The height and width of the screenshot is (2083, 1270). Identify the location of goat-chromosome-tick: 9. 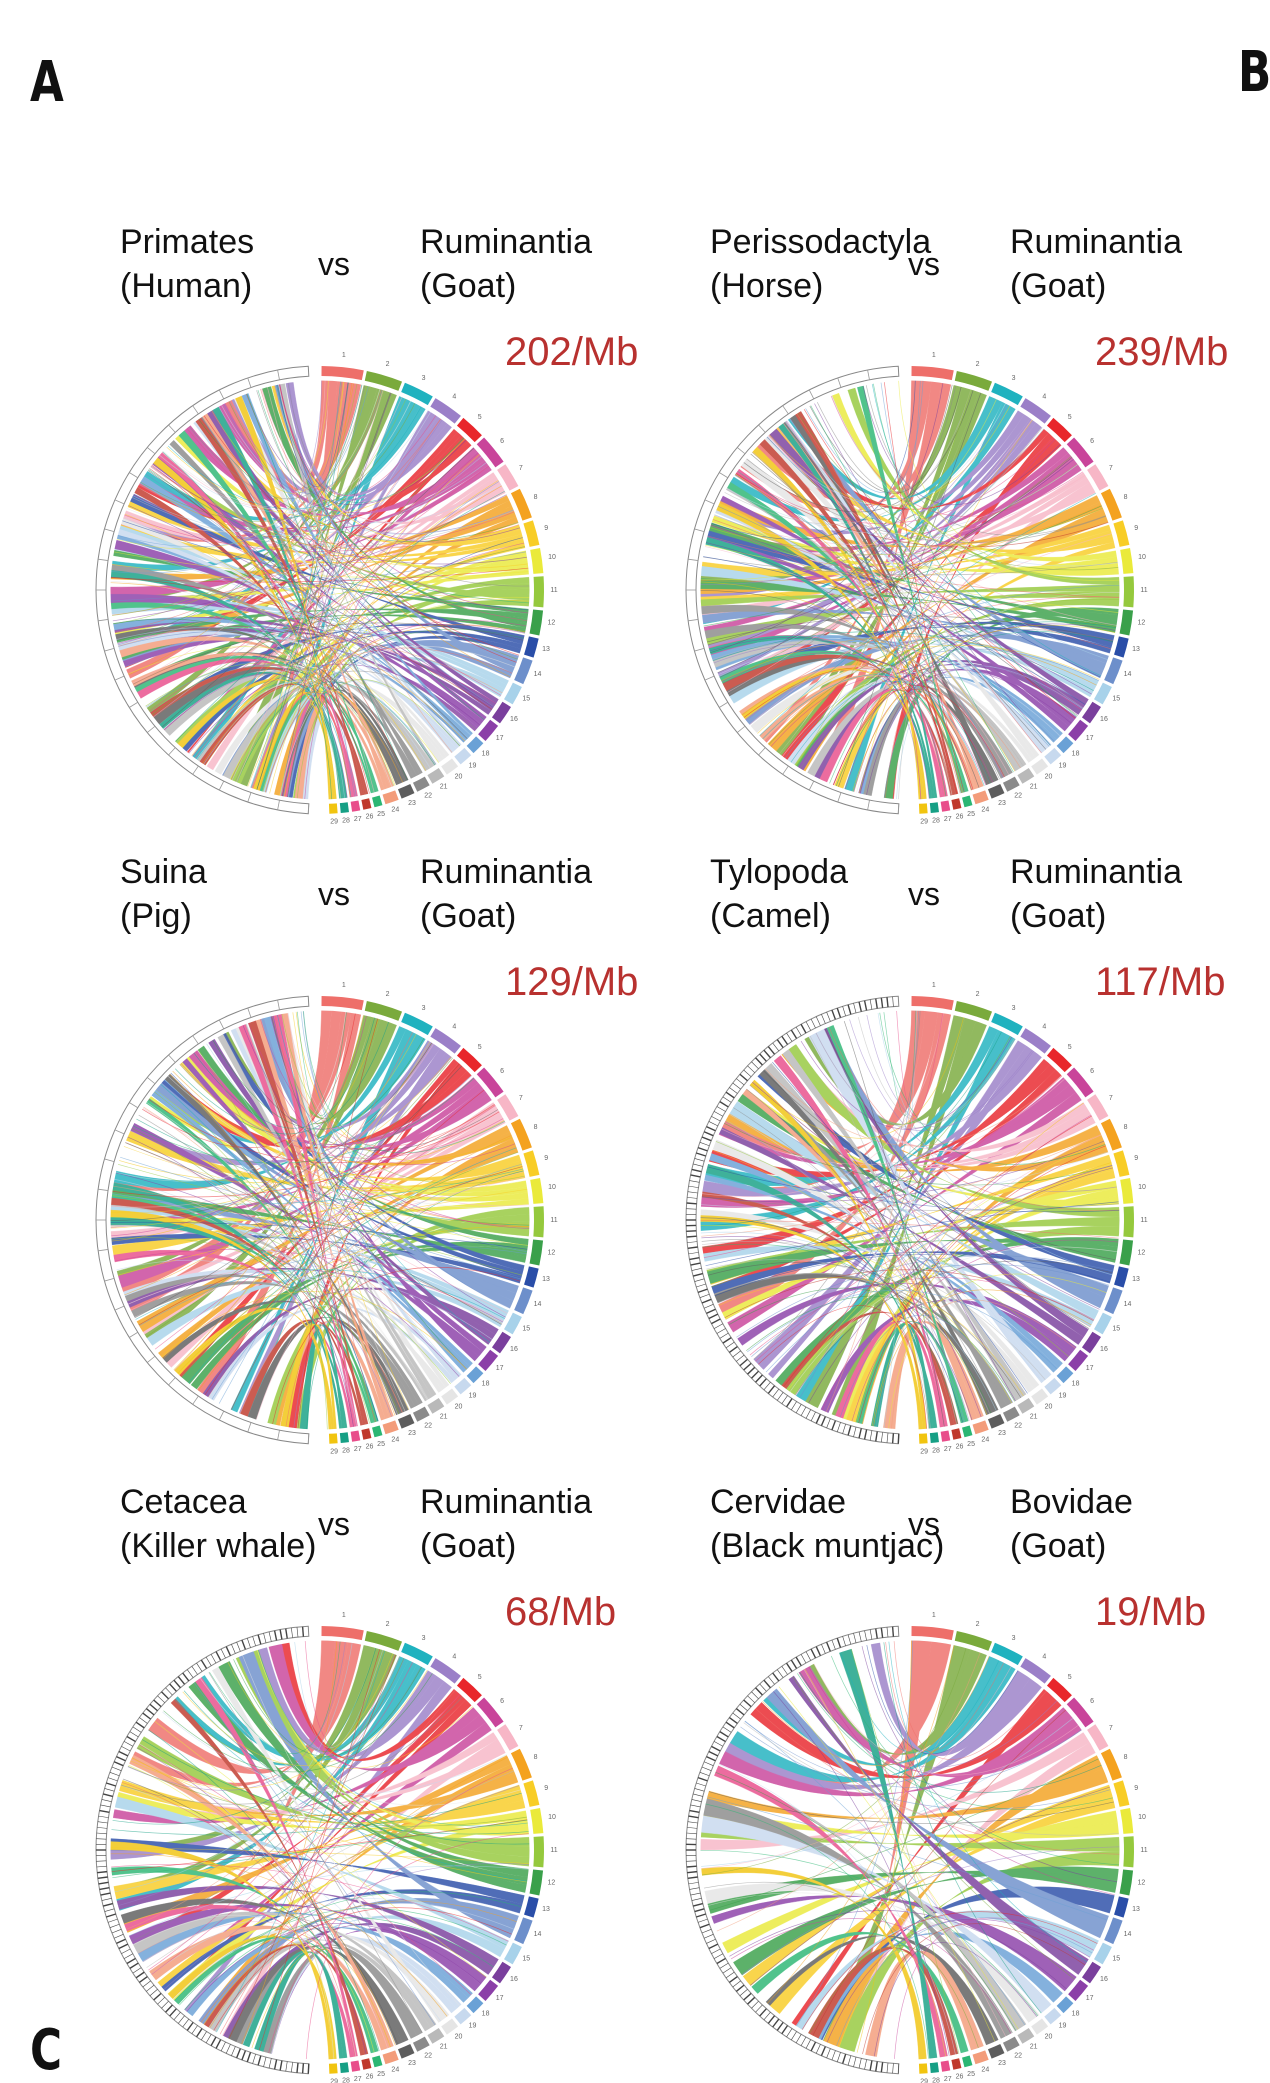
(1136, 528).